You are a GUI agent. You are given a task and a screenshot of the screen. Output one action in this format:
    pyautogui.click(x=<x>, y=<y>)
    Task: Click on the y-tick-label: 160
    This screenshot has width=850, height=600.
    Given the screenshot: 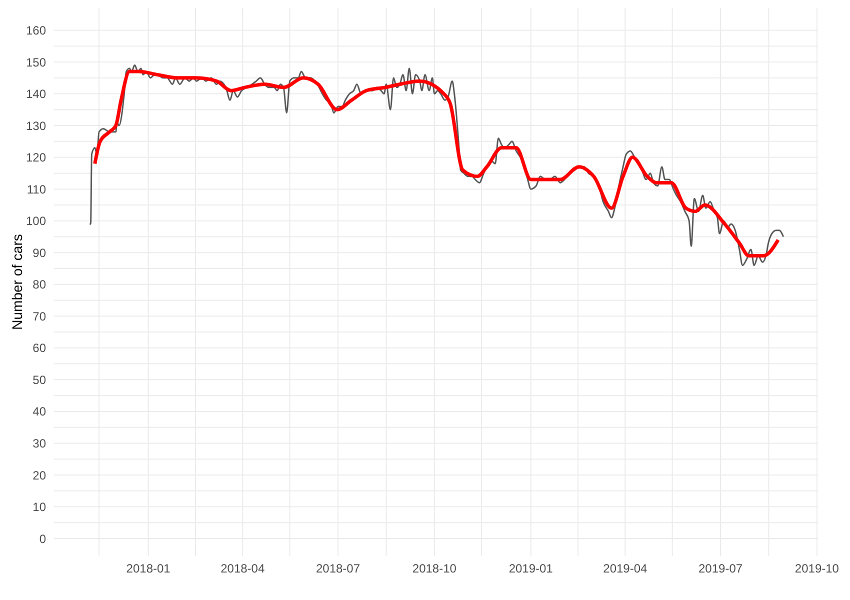 What is the action you would take?
    pyautogui.click(x=36, y=31)
    